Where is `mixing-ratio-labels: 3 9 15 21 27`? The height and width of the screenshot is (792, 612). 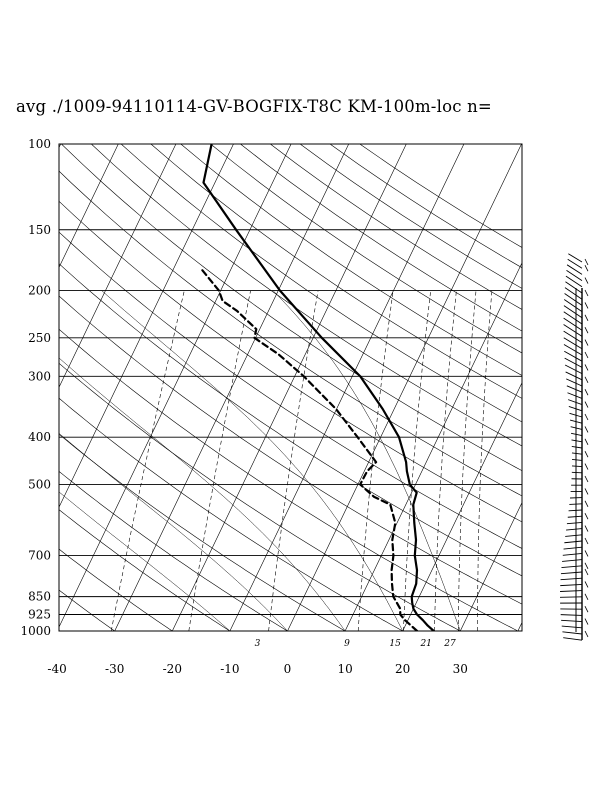 mixing-ratio-labels: 3 9 15 21 27 is located at coordinates (355, 644).